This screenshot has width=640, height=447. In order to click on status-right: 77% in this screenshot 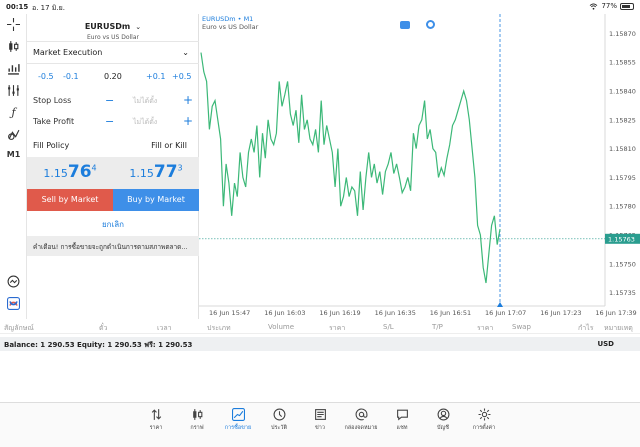, I will do `click(611, 6)`.